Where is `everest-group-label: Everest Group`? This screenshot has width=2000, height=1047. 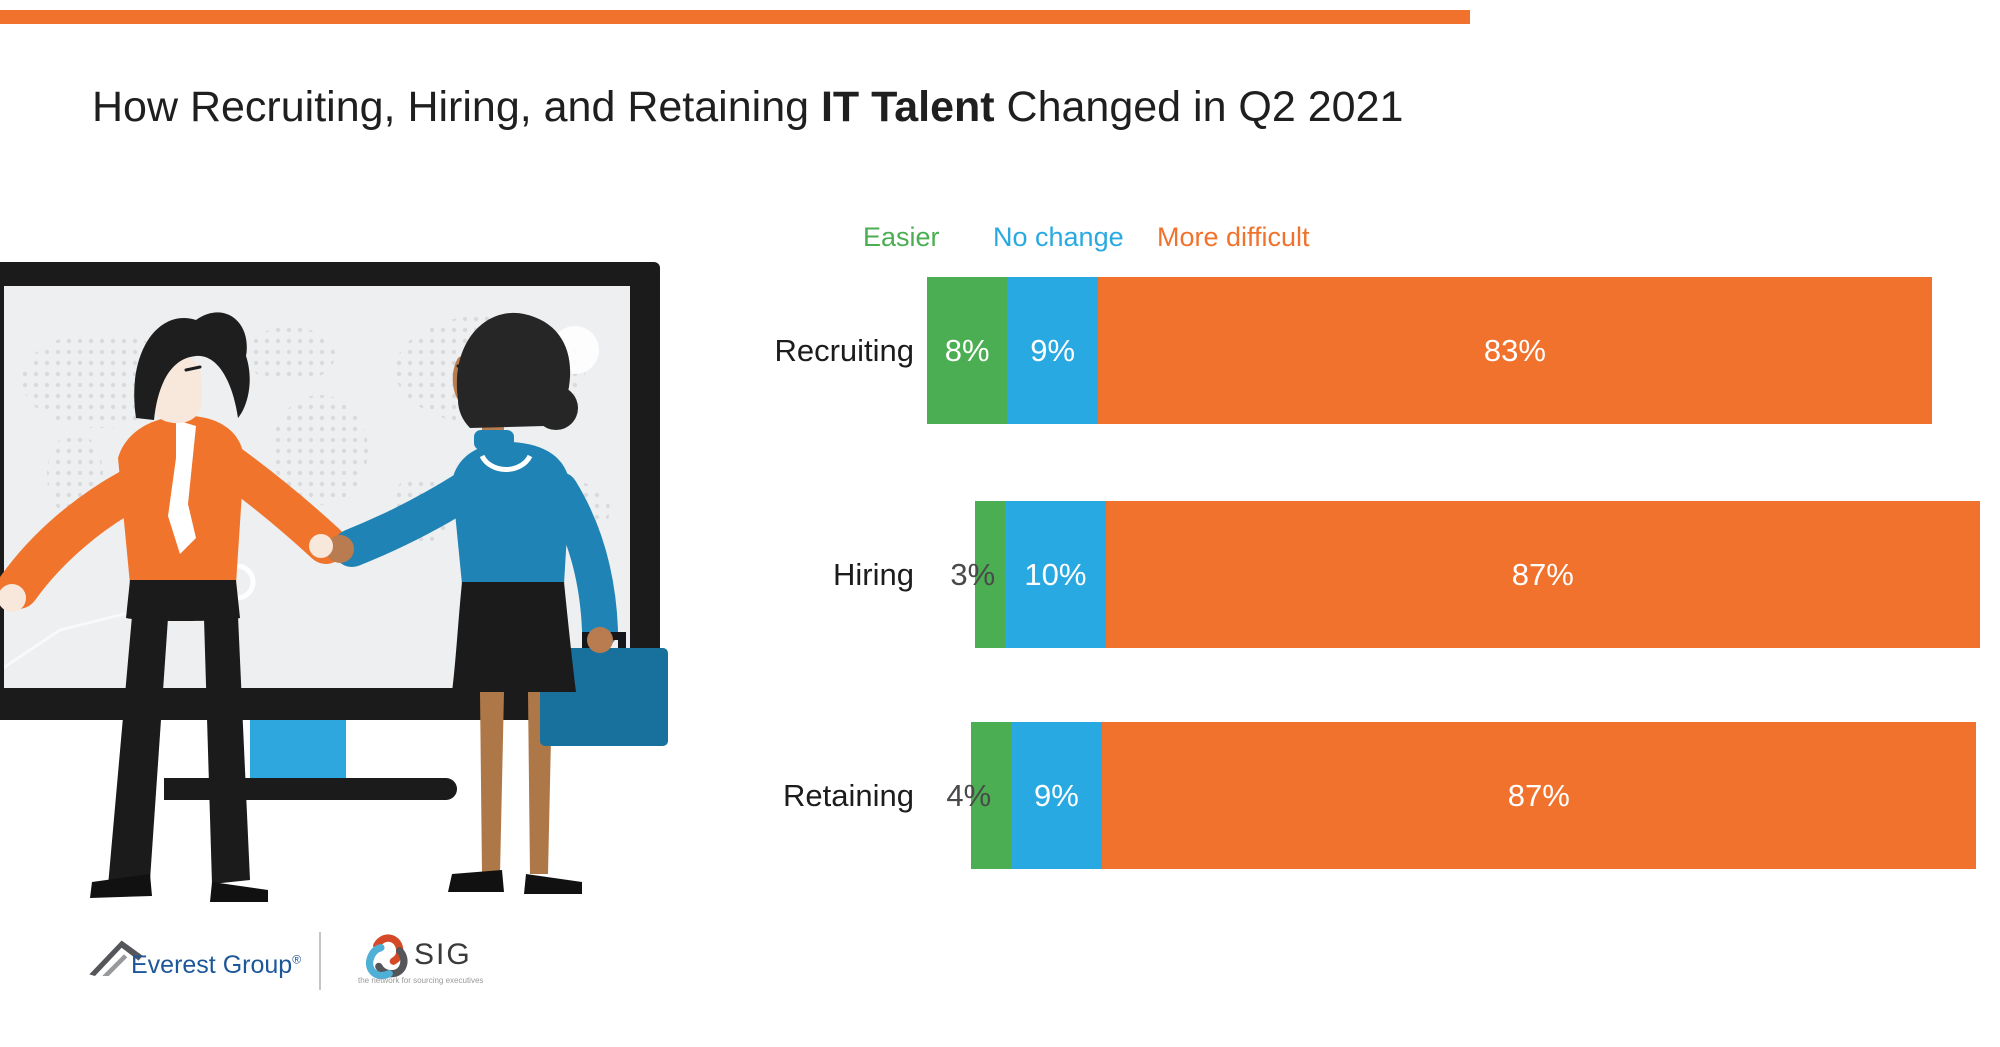
everest-group-label: Everest Group is located at coordinates (212, 965).